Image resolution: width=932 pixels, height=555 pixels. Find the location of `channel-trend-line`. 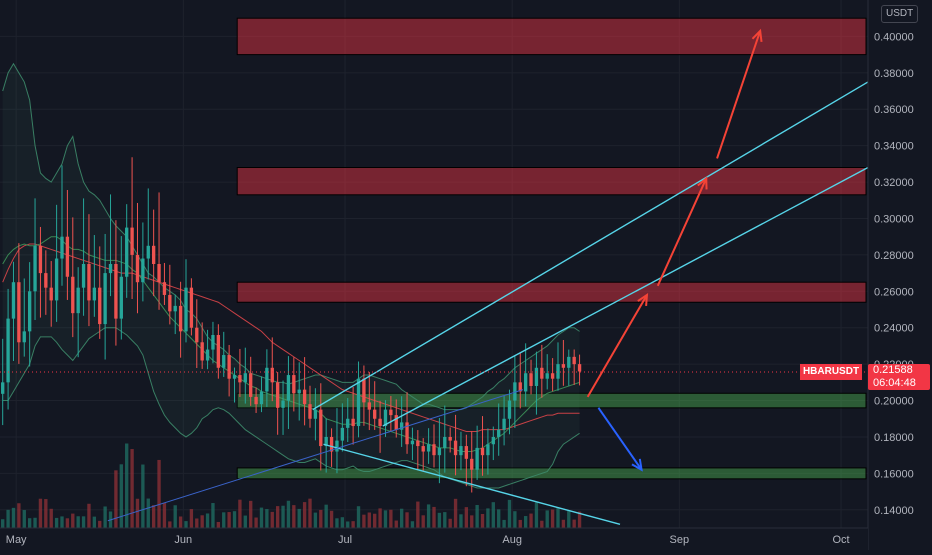

channel-trend-line is located at coordinates (472, 484).